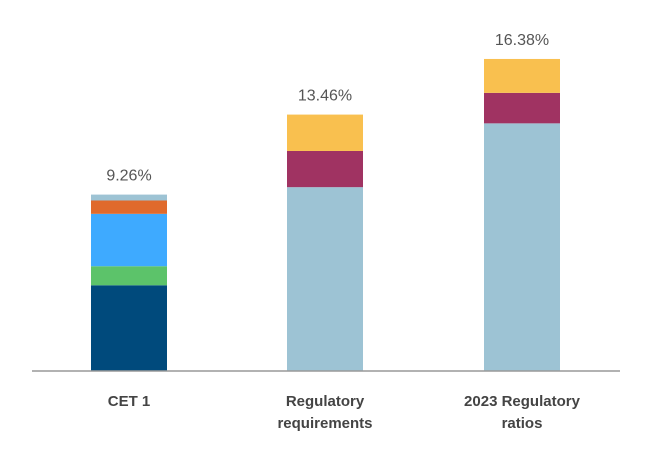  What do you see at coordinates (129, 401) in the screenshot?
I see `category-label-0-line-0: CET 1` at bounding box center [129, 401].